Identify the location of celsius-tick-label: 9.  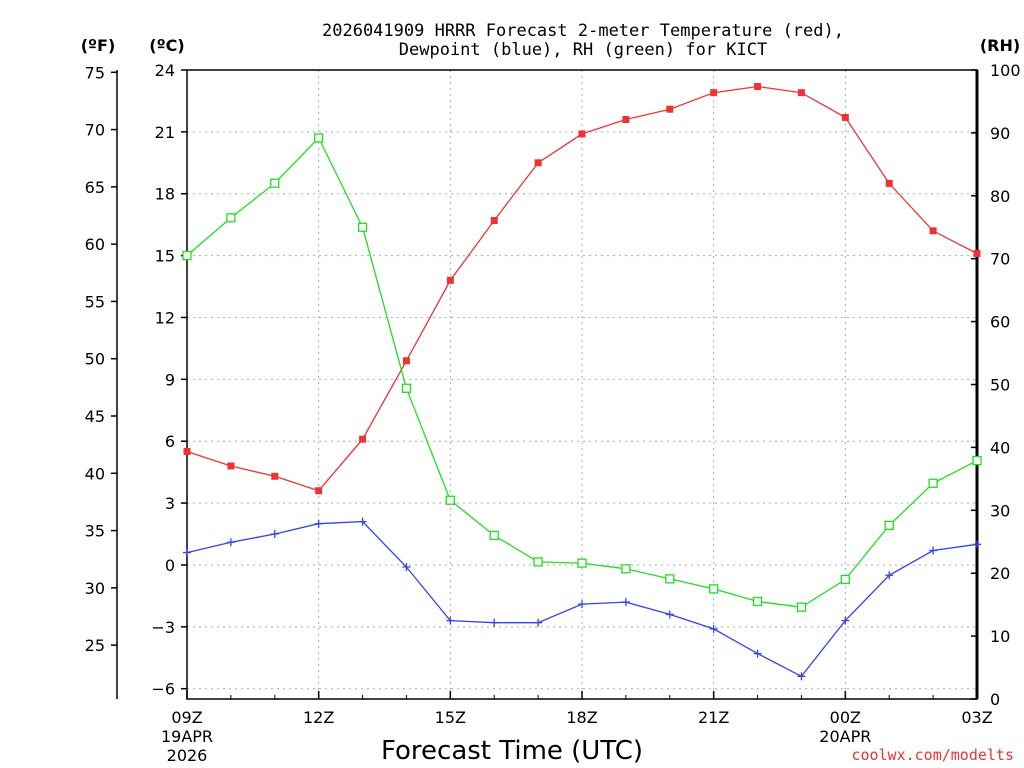
(170, 379).